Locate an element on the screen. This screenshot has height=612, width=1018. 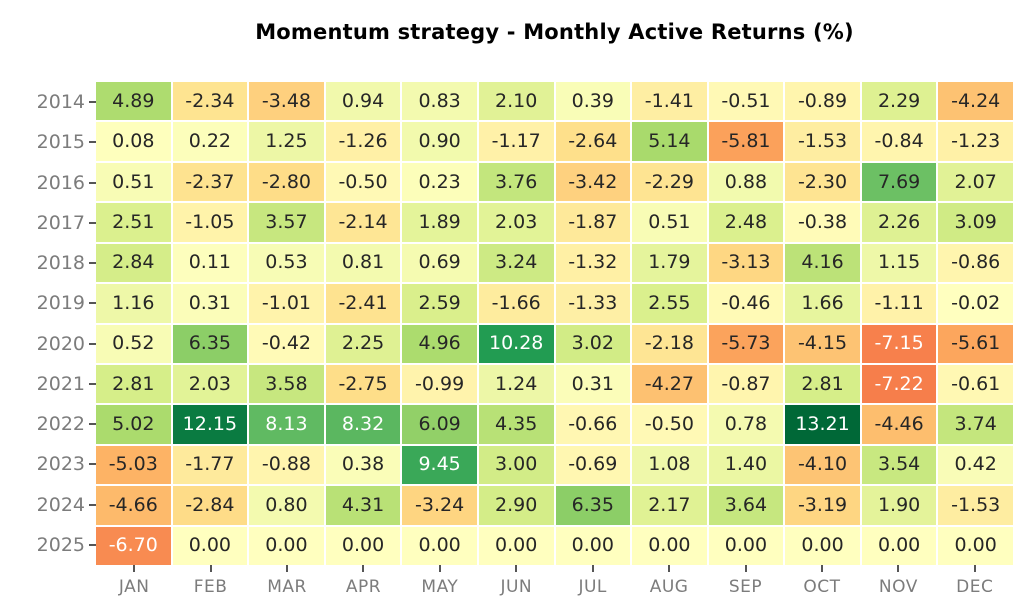
y-axis-row: 2015 is located at coordinates (48, 142).